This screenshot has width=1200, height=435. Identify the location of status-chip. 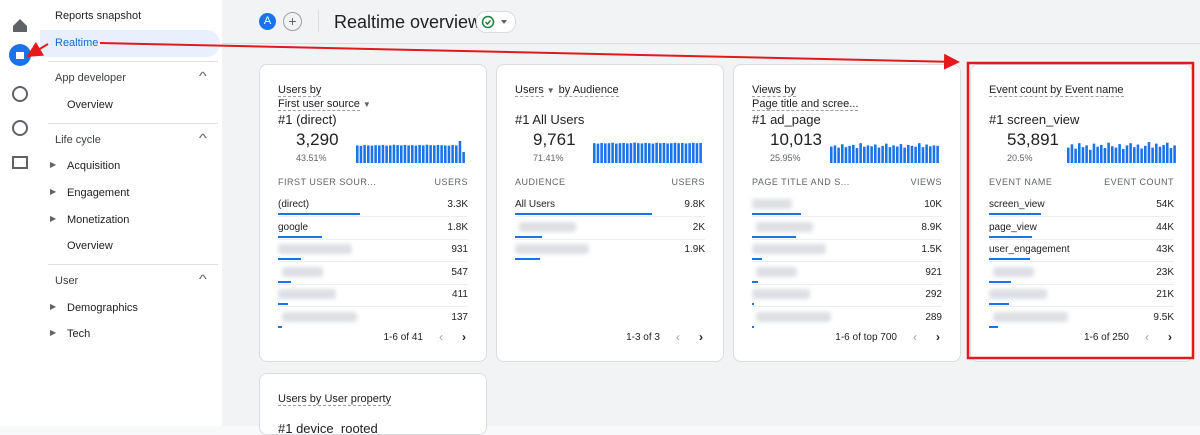
(496, 22).